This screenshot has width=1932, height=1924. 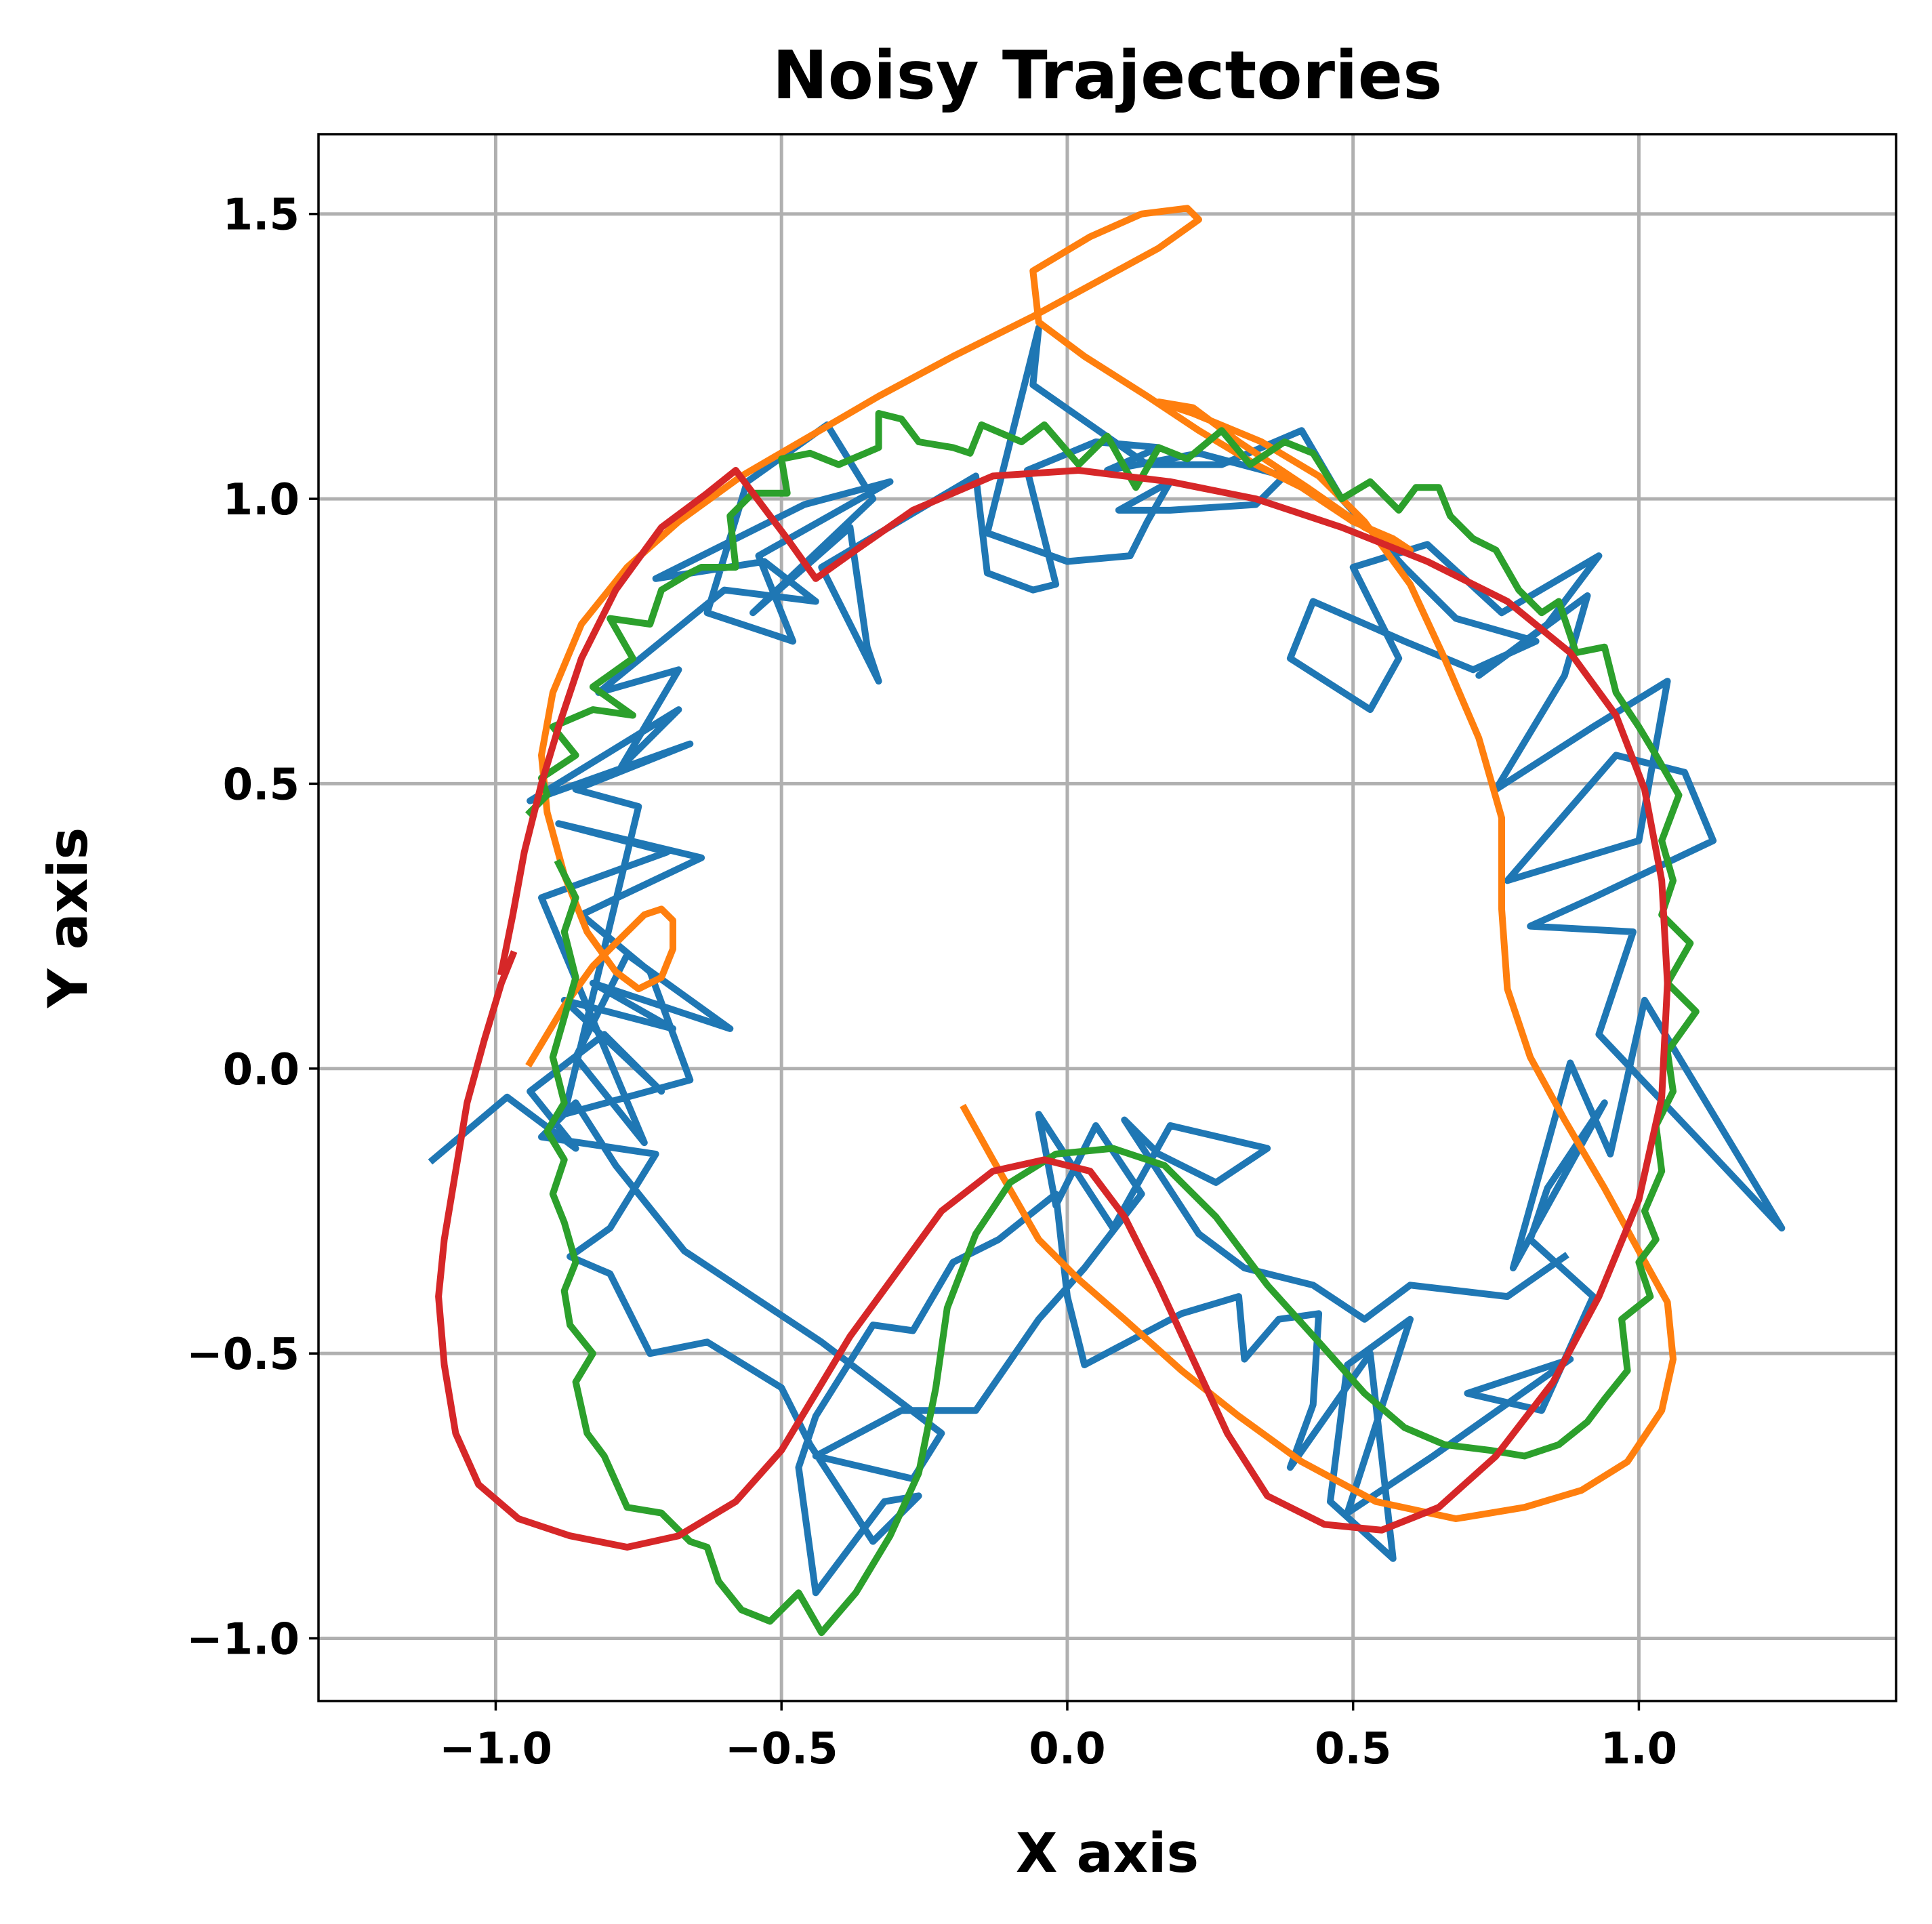 I want to click on x-tick-label: 1.0, so click(x=1639, y=1749).